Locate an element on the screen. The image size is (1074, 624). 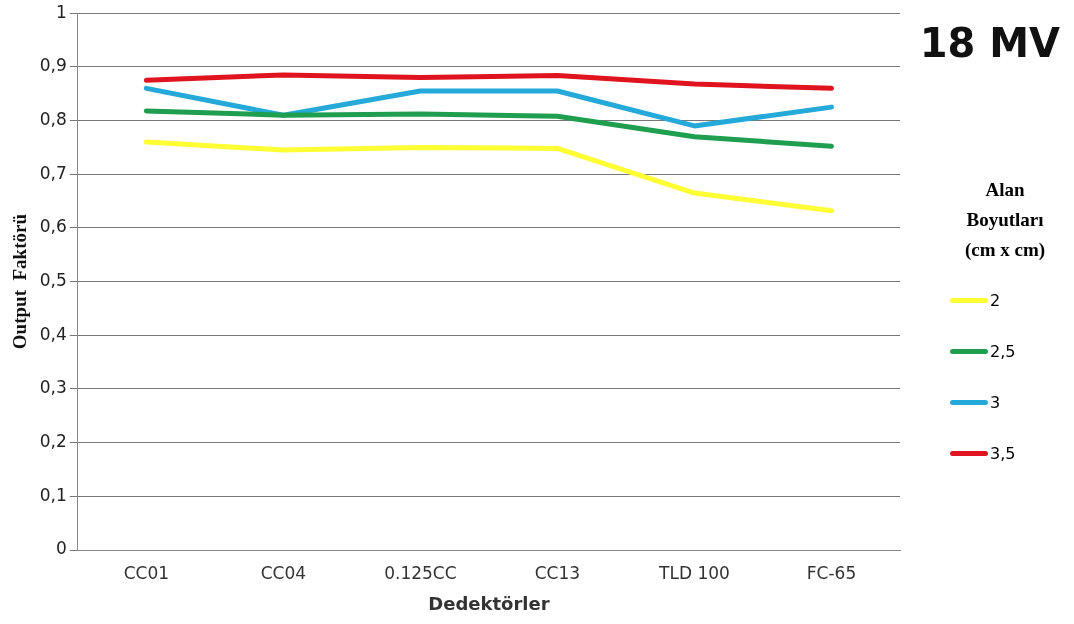
y-tick-label: 0 is located at coordinates (61, 548).